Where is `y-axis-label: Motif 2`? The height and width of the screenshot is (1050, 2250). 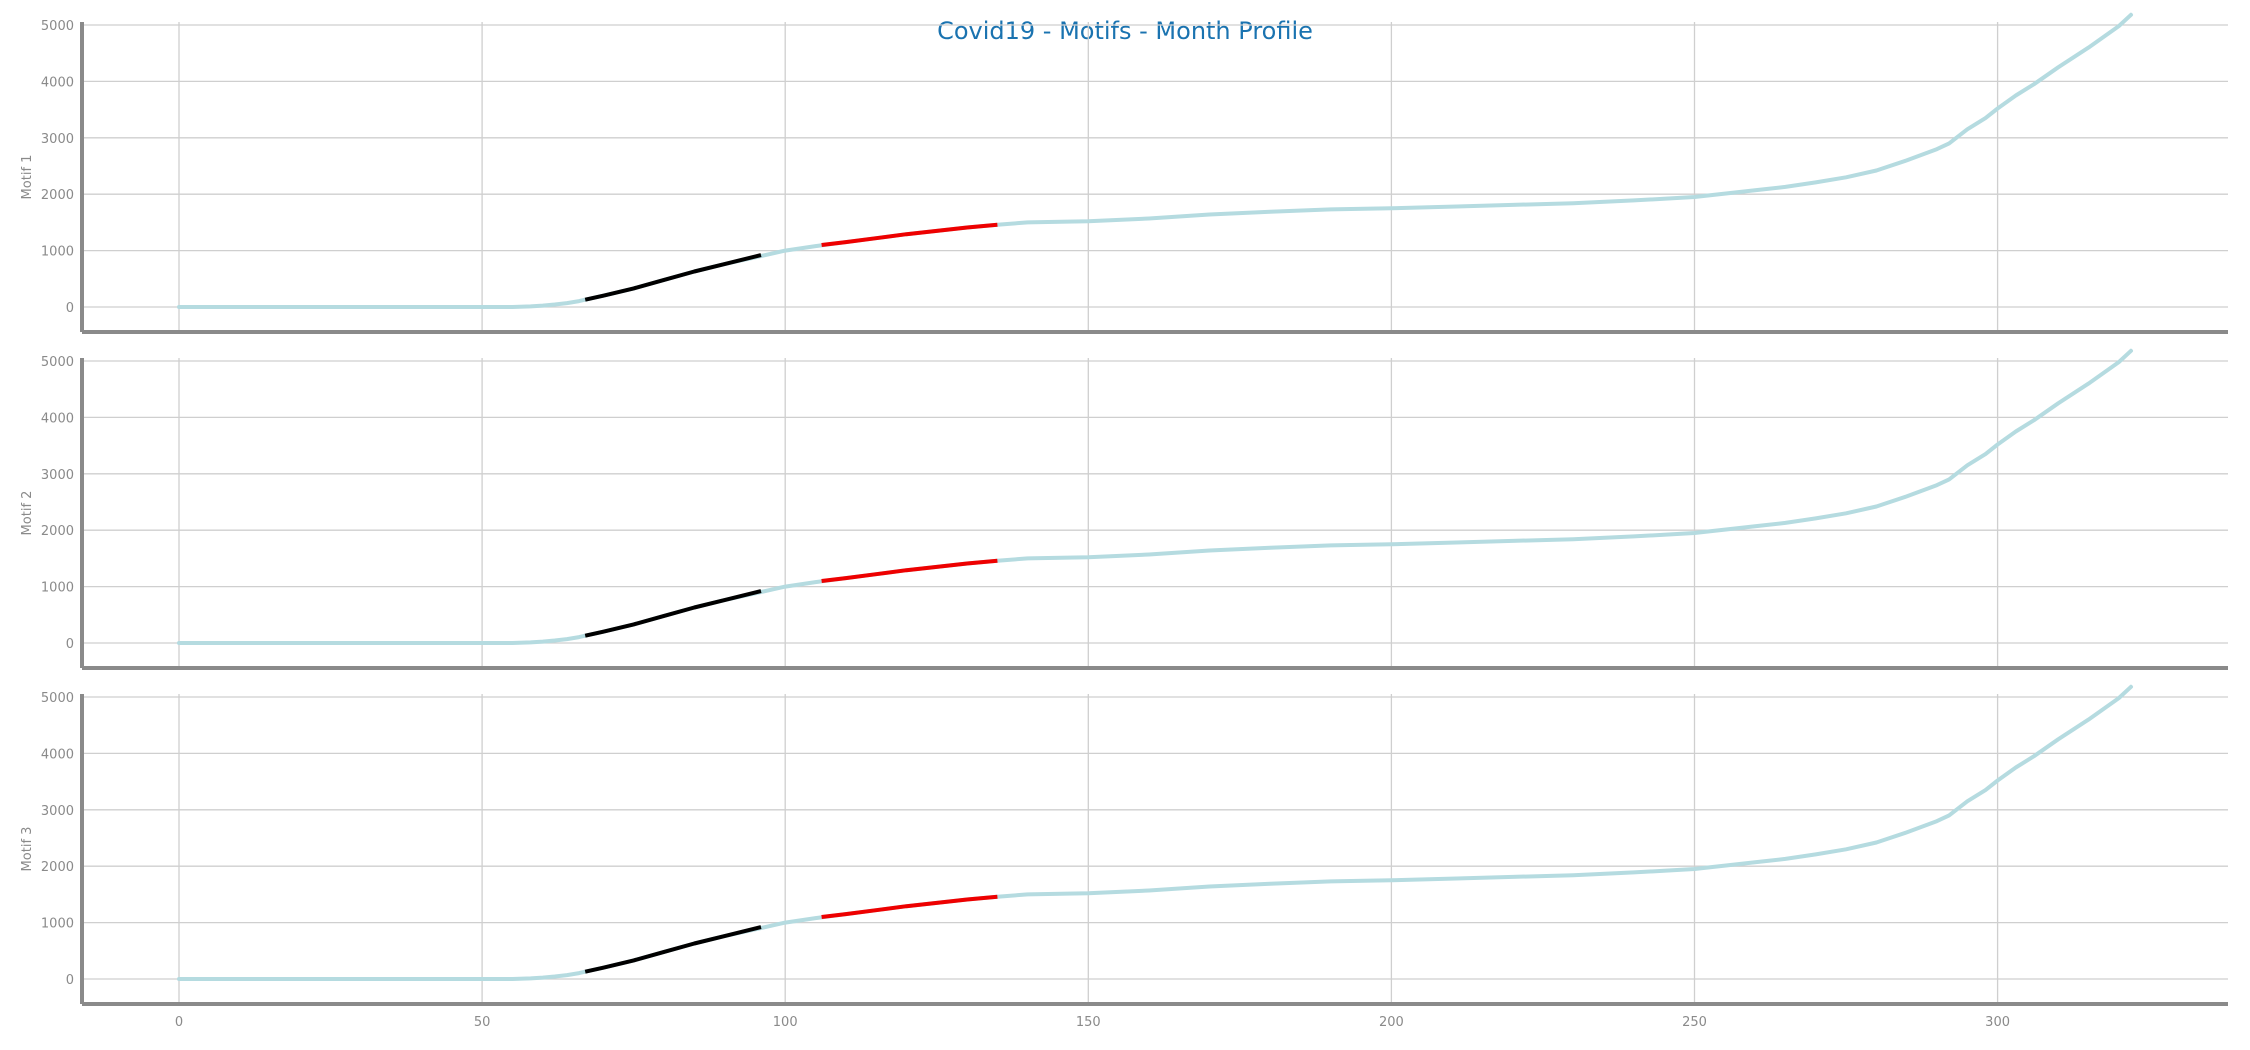 y-axis-label: Motif 2 is located at coordinates (27, 513).